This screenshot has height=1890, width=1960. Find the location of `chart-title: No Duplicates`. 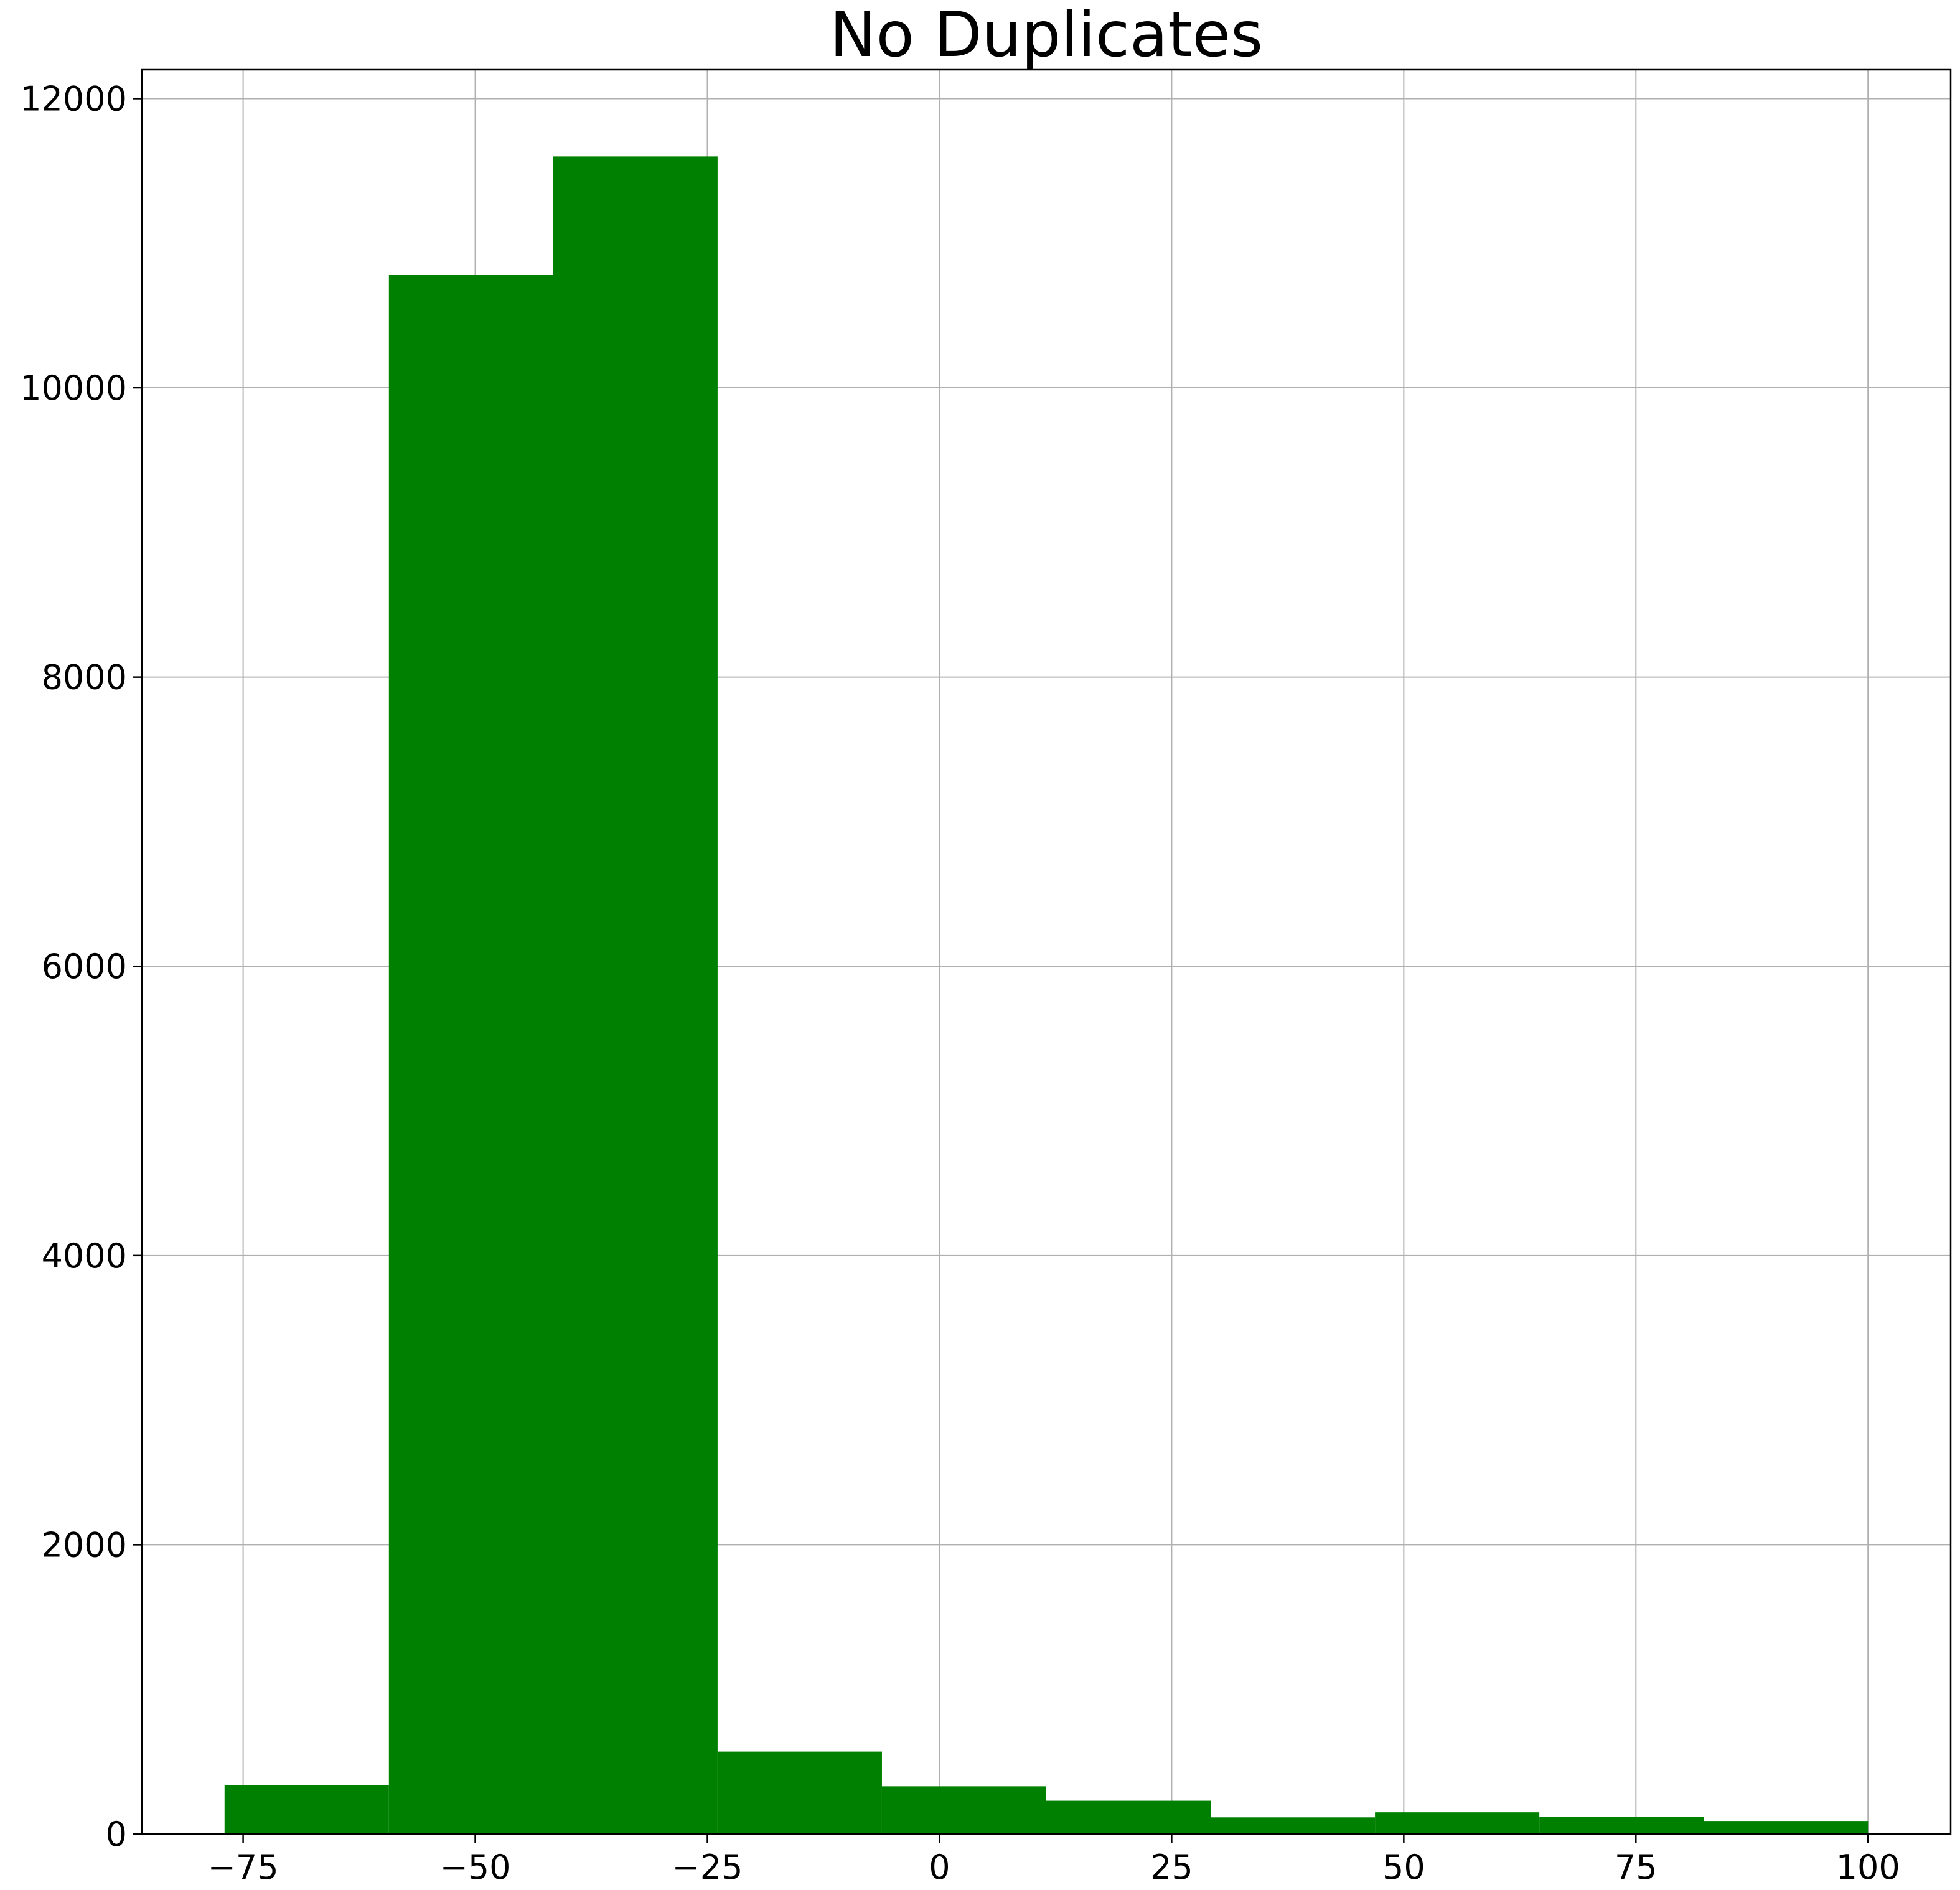

chart-title: No Duplicates is located at coordinates (1046, 35).